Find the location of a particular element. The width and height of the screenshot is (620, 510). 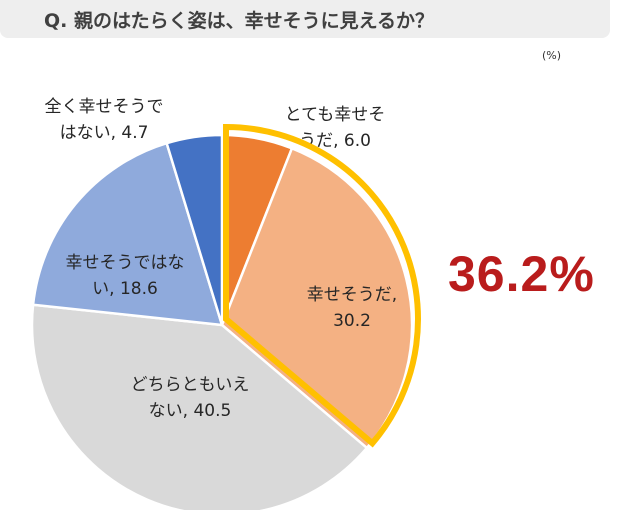

slice-label: どちらともいえない, 40.5 is located at coordinates (190, 398).